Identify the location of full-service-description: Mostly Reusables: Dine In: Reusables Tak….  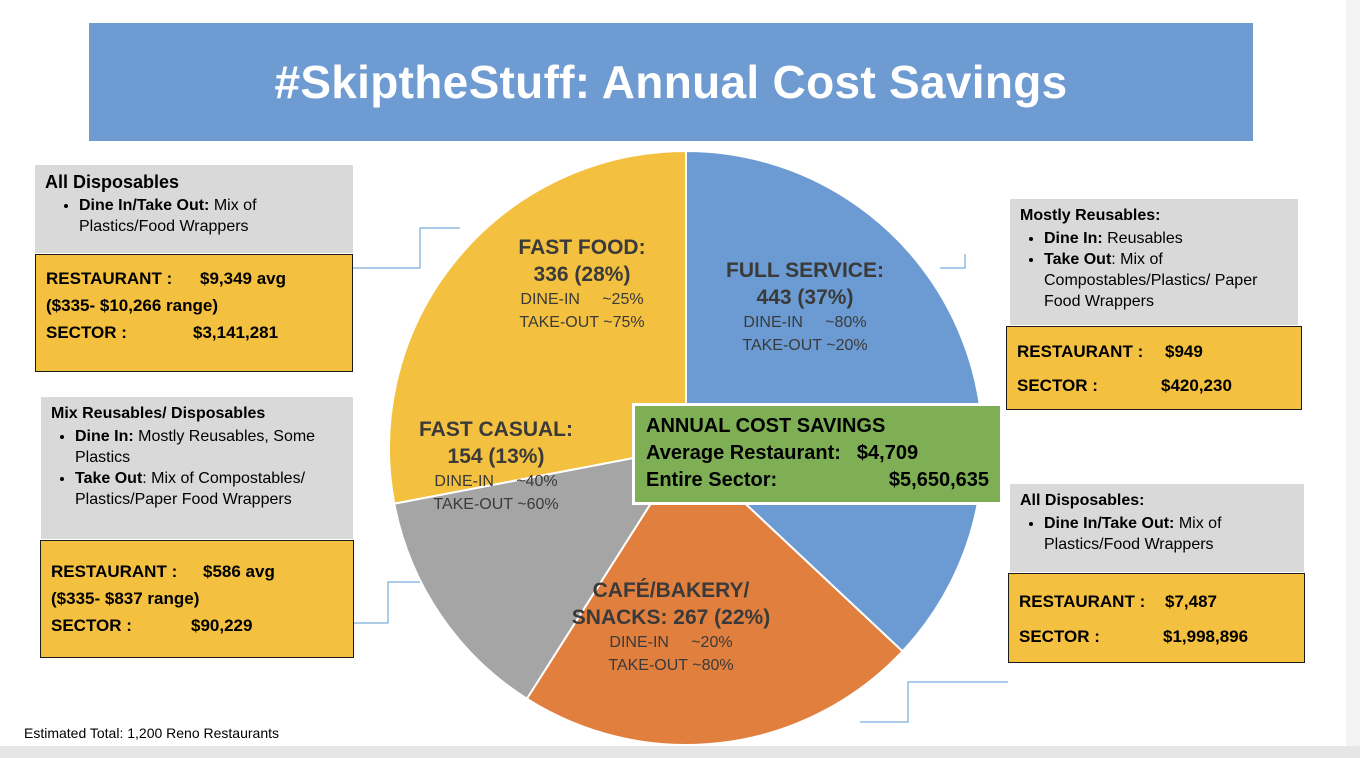
(1154, 262).